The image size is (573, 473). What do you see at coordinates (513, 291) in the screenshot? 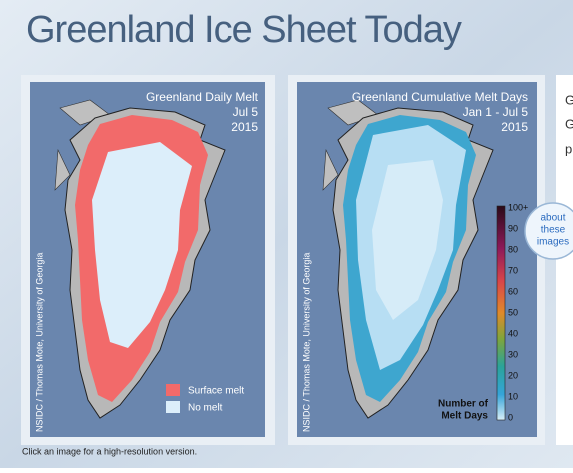
I see `colorbar-label: 60` at bounding box center [513, 291].